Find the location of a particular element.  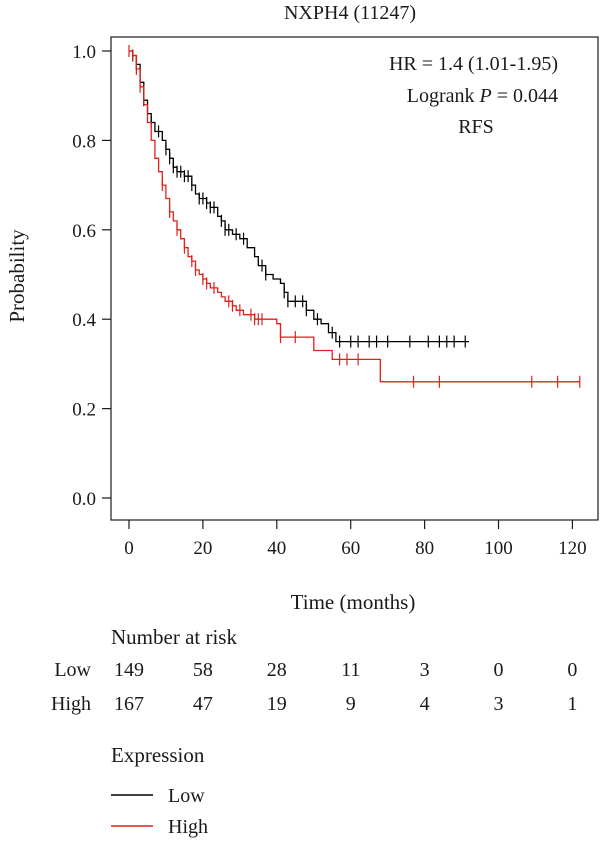

logrank-prefix: Logrank is located at coordinates (443, 96).